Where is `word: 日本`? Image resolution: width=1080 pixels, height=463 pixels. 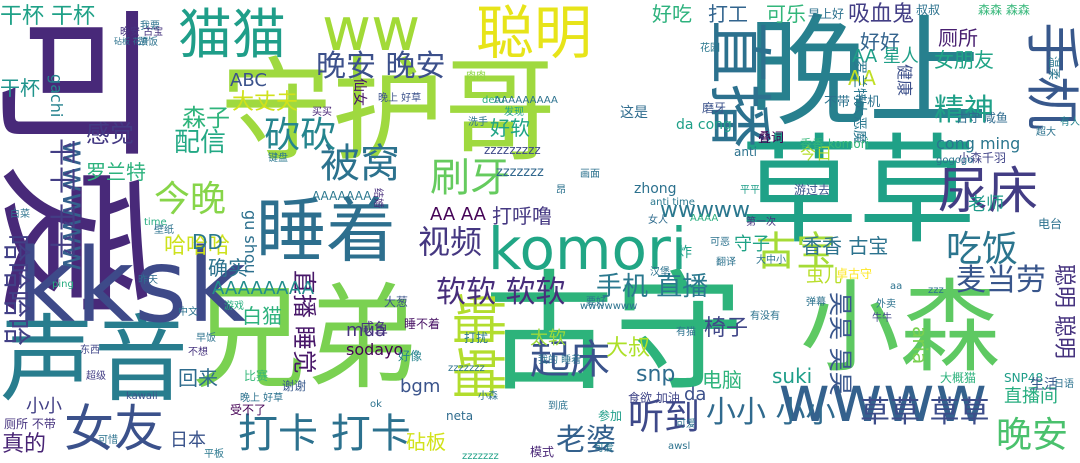 word: 日本 is located at coordinates (188, 440).